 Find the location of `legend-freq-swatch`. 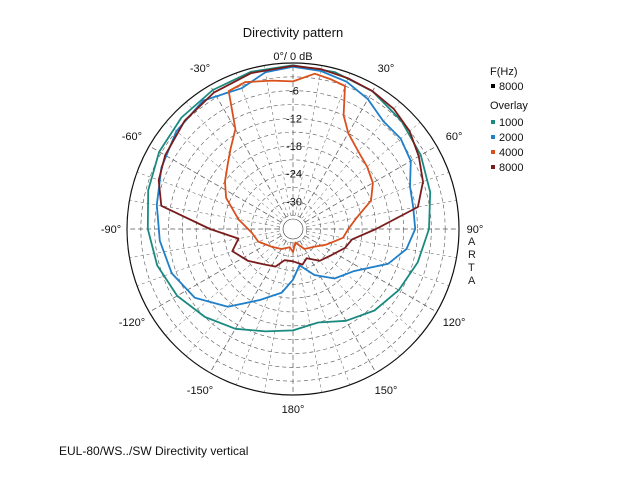

legend-freq-swatch is located at coordinates (493, 86).